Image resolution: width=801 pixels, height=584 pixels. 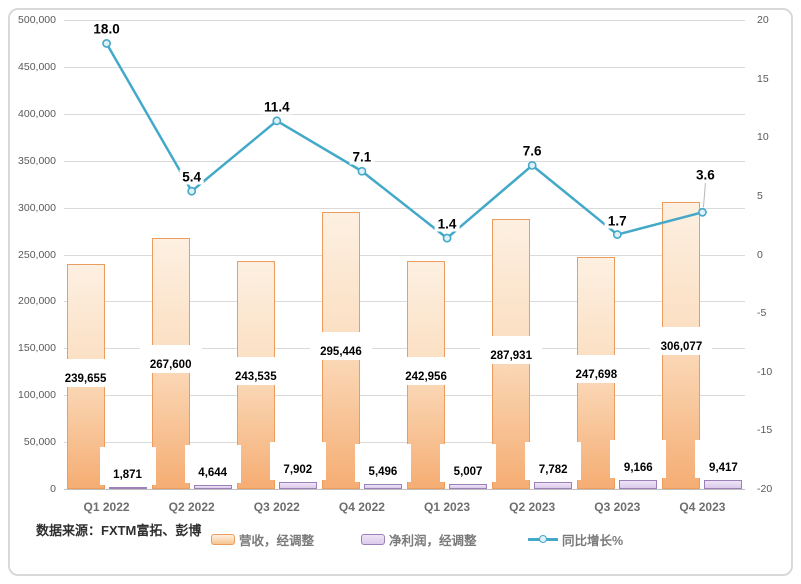 What do you see at coordinates (170, 359) in the screenshot?
I see `revenue-bar-label: 267,600` at bounding box center [170, 359].